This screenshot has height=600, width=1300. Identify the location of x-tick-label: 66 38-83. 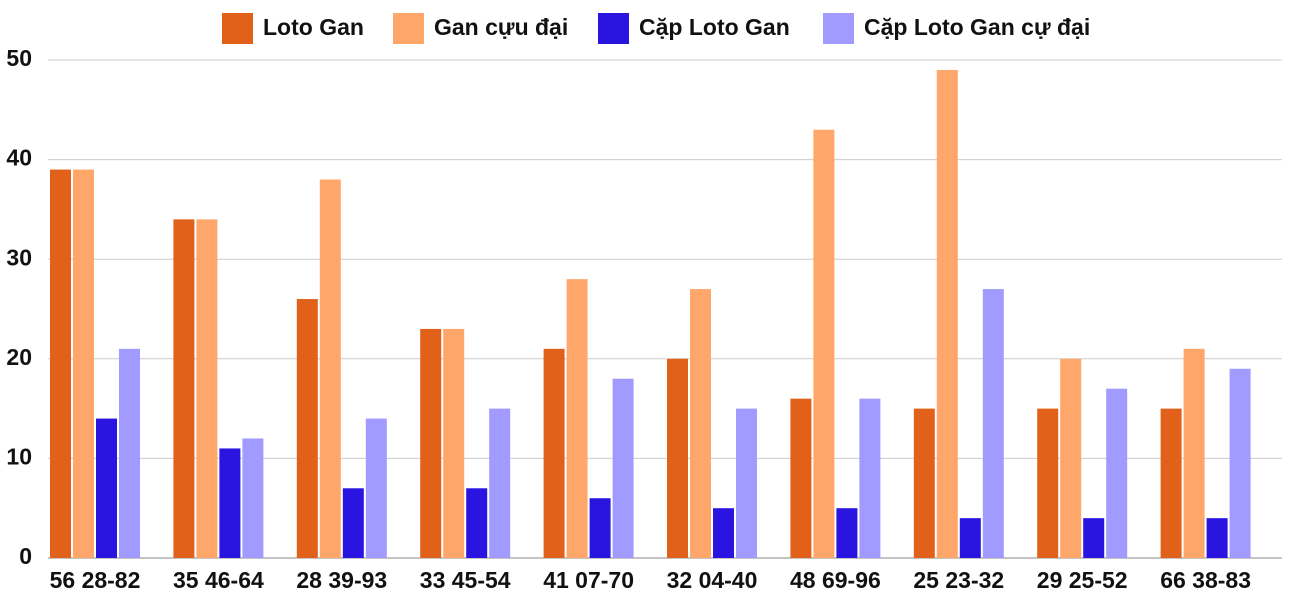
(1205, 580).